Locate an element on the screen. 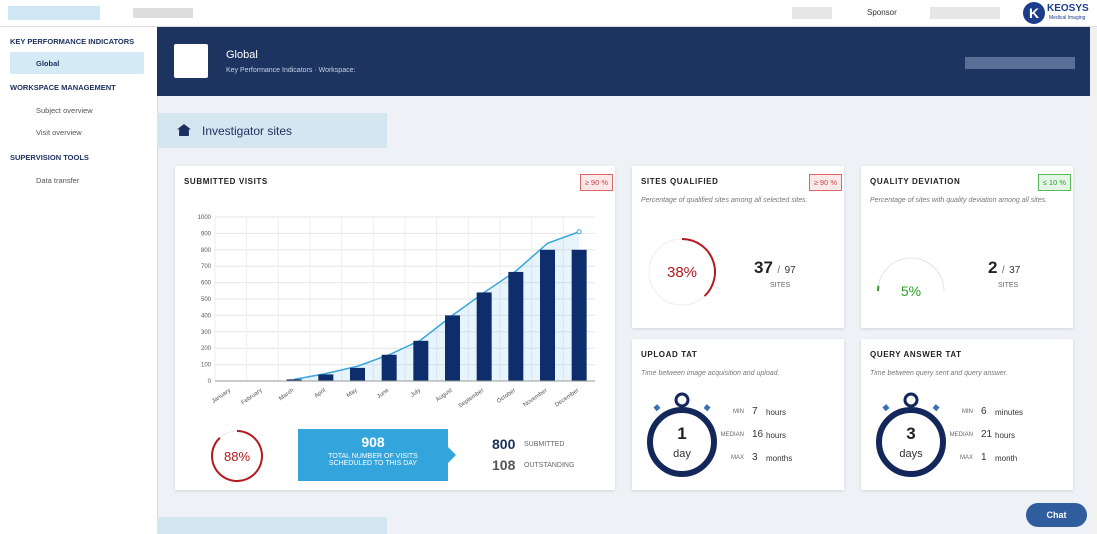 The width and height of the screenshot is (1097, 534). y-tick-label: 500 is located at coordinates (206, 300).